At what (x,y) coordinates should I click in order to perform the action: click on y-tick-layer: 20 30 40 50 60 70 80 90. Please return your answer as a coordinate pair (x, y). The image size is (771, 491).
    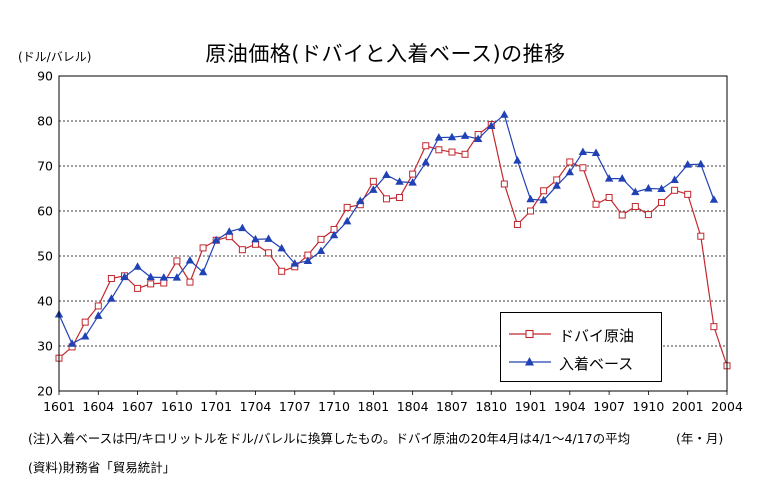
    Looking at the image, I should click on (45, 234).